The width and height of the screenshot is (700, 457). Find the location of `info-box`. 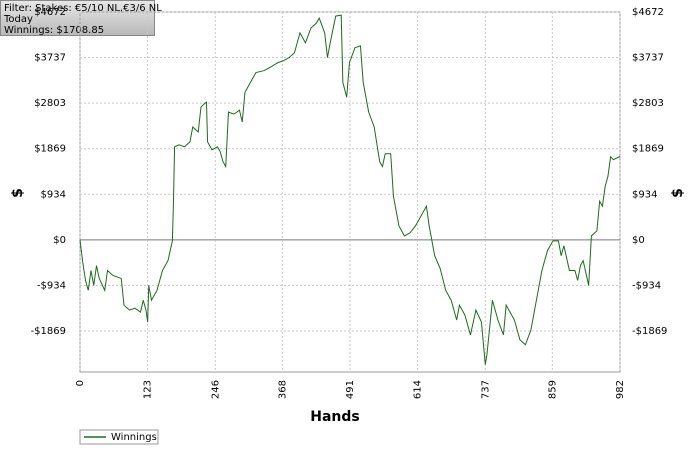

info-box is located at coordinates (77, 18).